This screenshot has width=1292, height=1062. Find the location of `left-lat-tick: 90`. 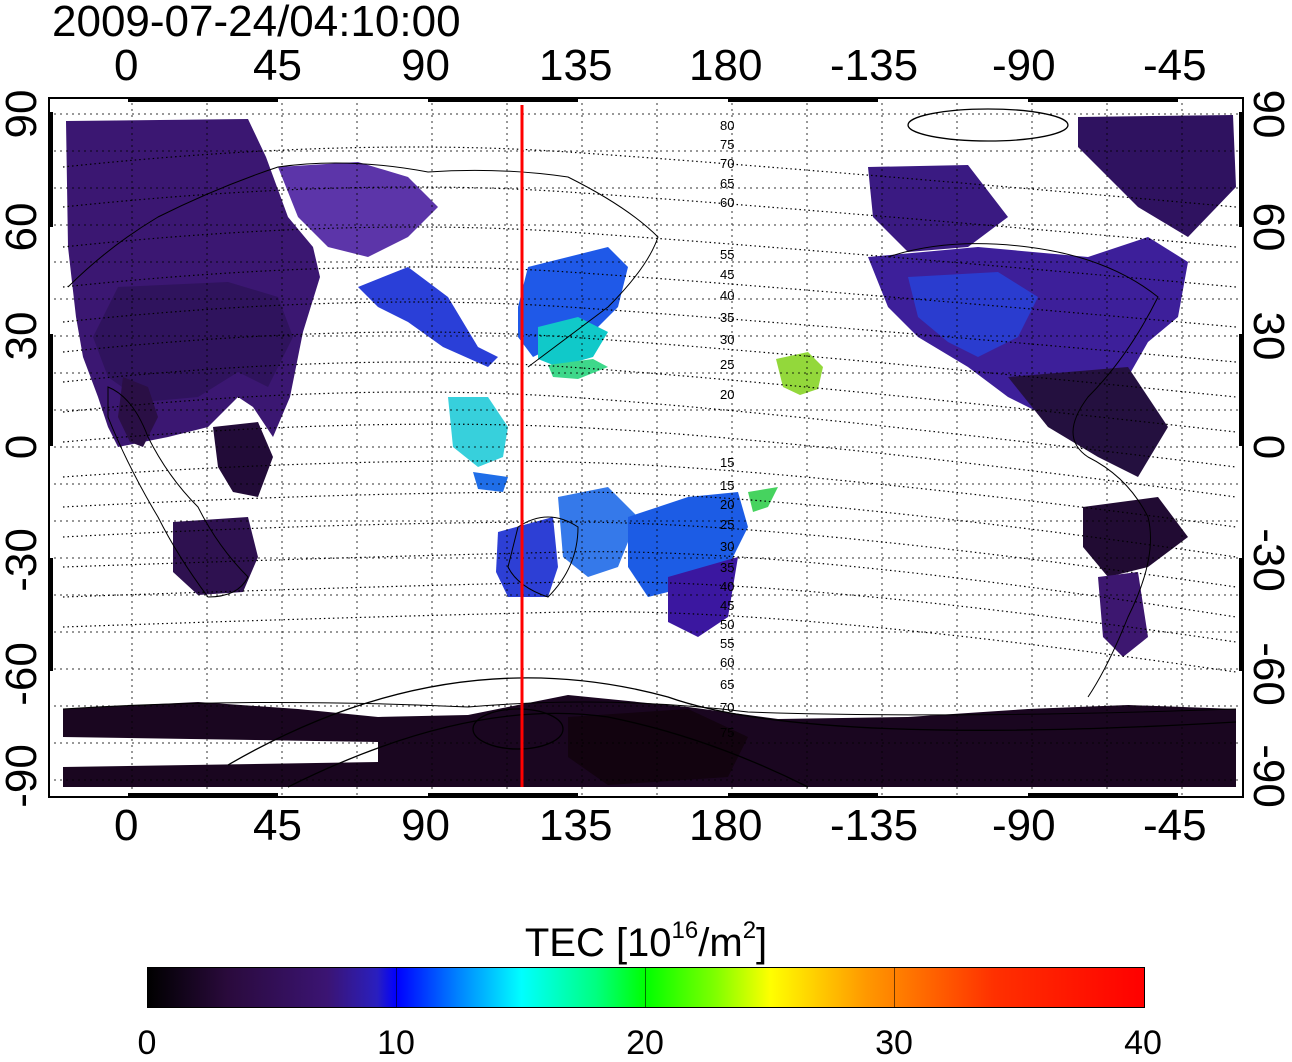

left-lat-tick: 90 is located at coordinates (23, 114).